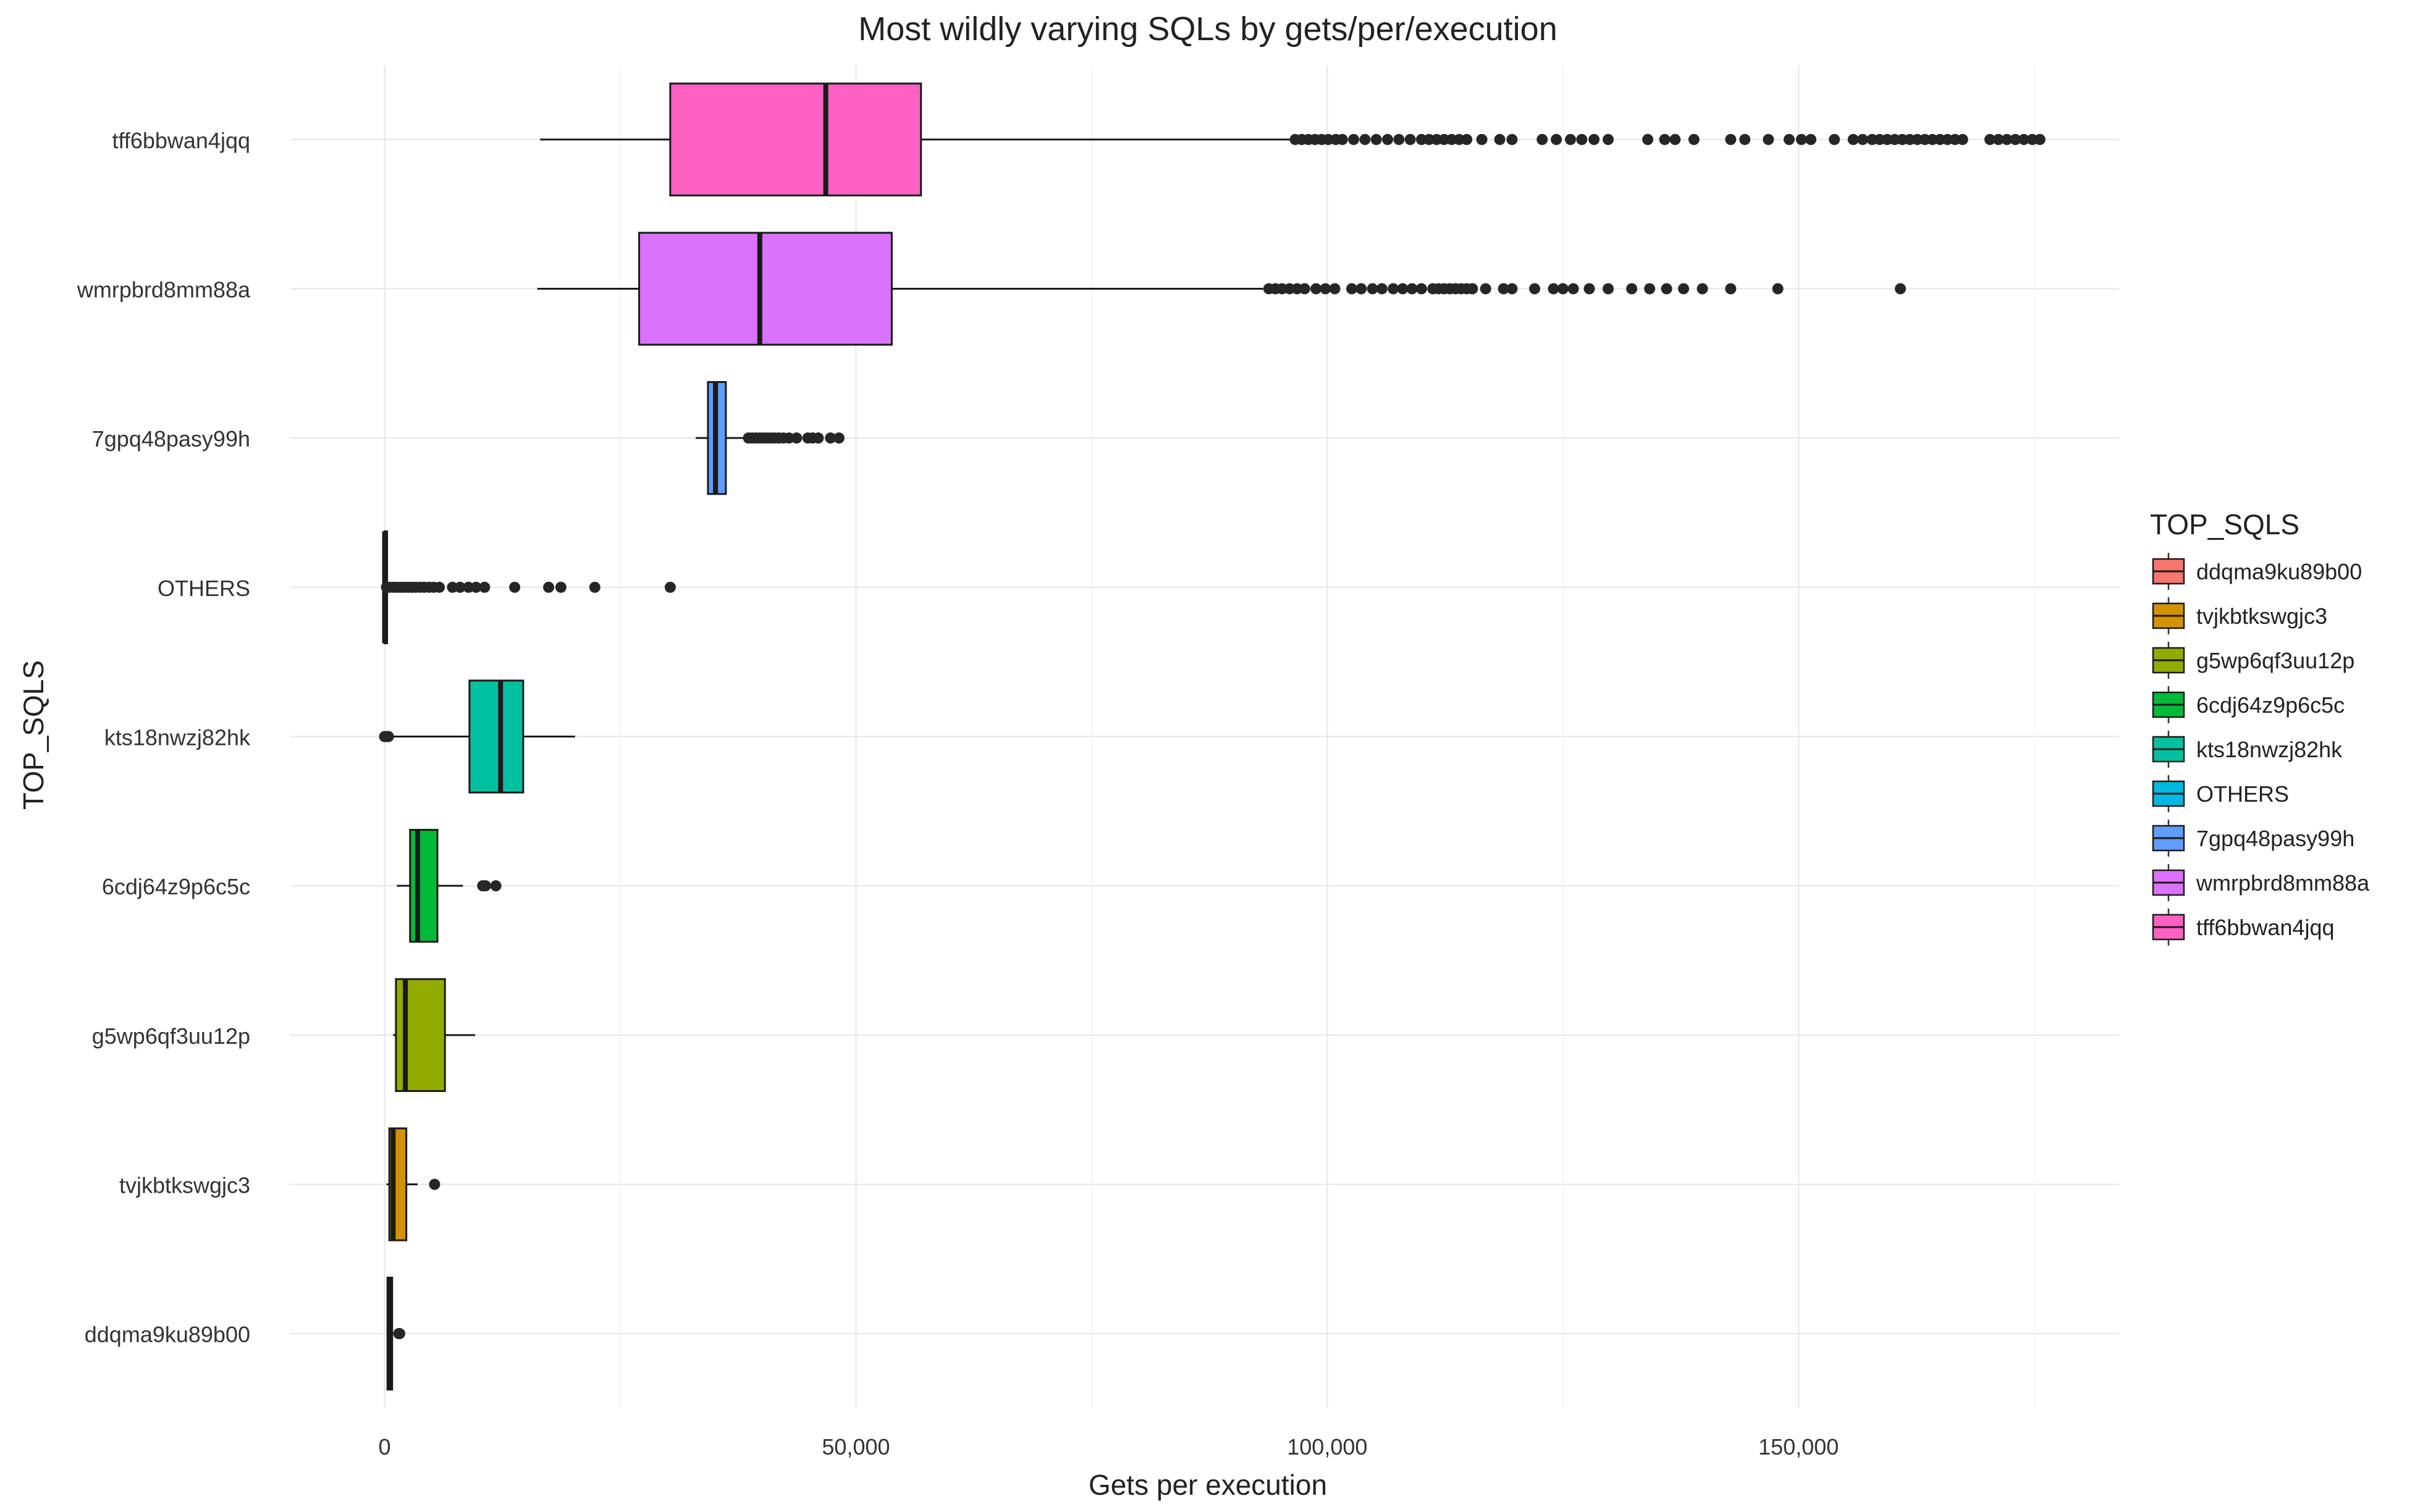 This screenshot has height=1512, width=2415. I want to click on legend-item-tvjkbtkswgjc3: tvjkbtkswgjc3, so click(2239, 615).